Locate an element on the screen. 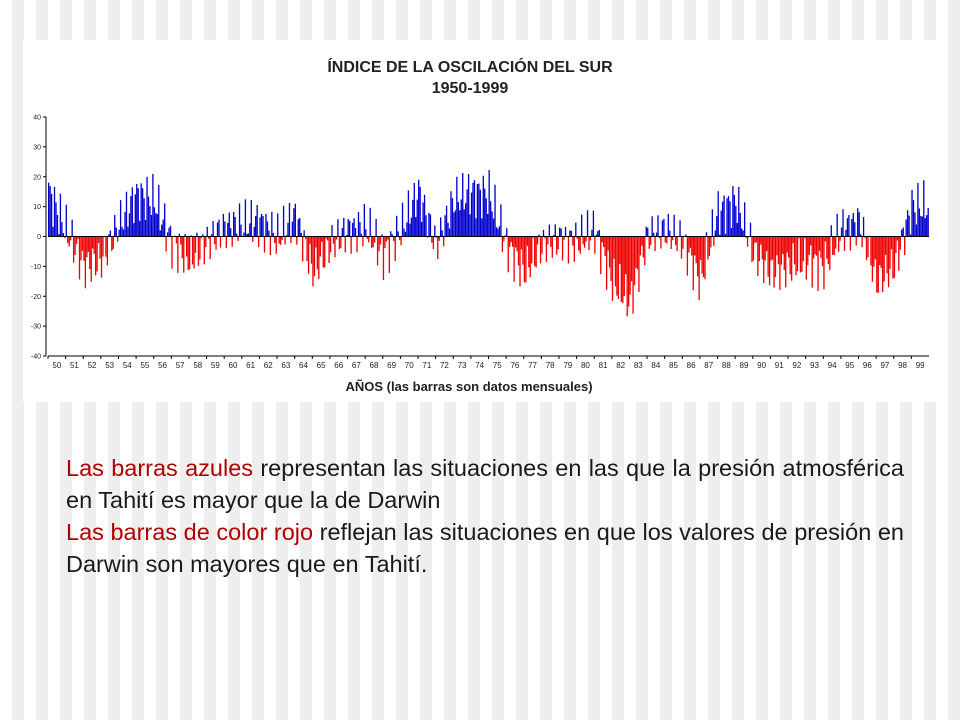  x-tick-label: 86 is located at coordinates (691, 365).